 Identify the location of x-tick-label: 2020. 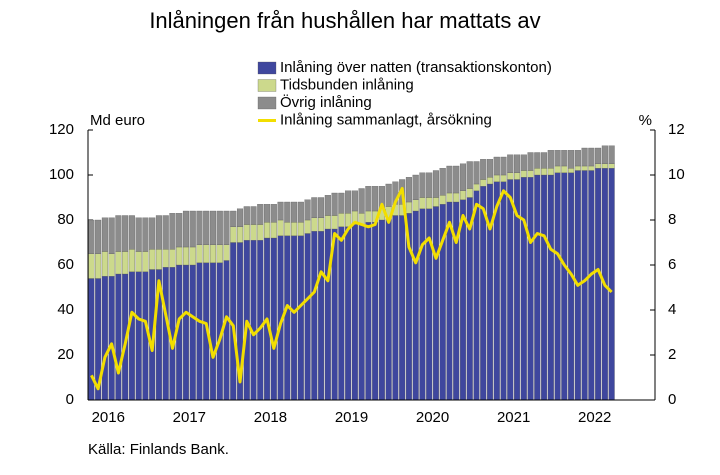
(432, 417).